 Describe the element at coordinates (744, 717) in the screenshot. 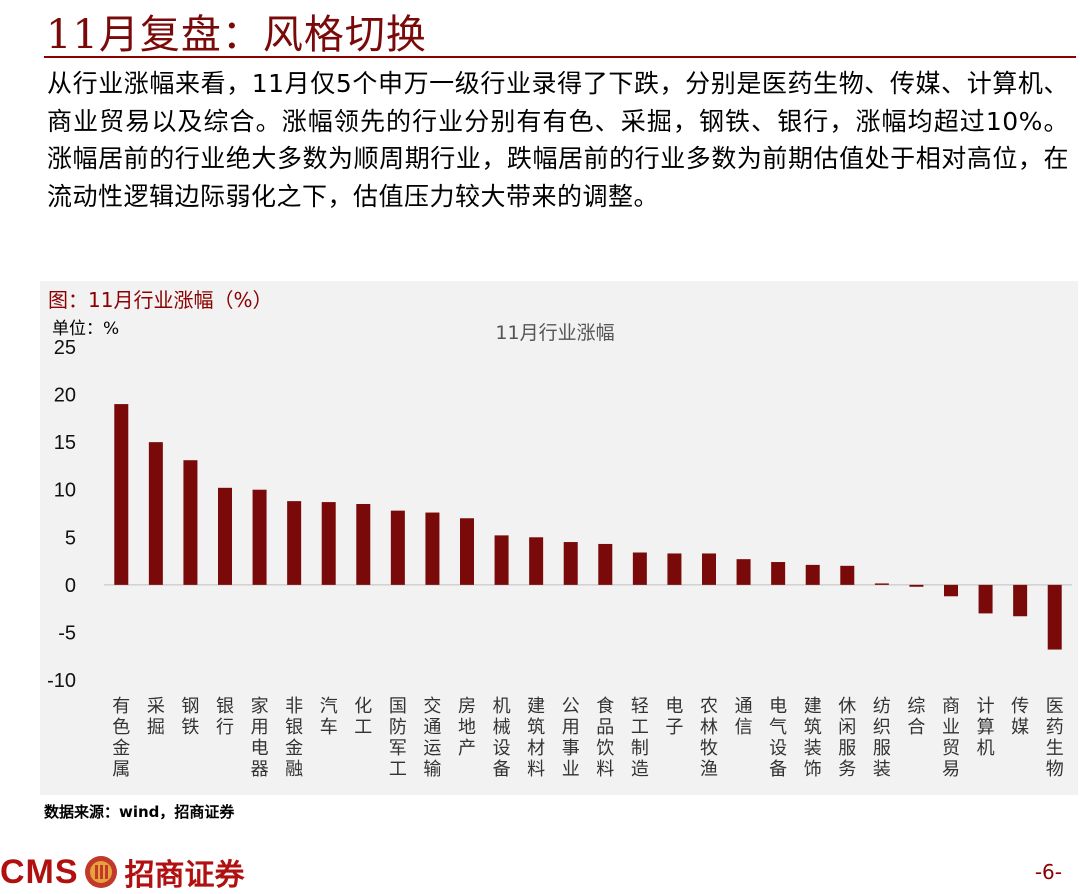

I see `x-tick-label: 通信` at that location.